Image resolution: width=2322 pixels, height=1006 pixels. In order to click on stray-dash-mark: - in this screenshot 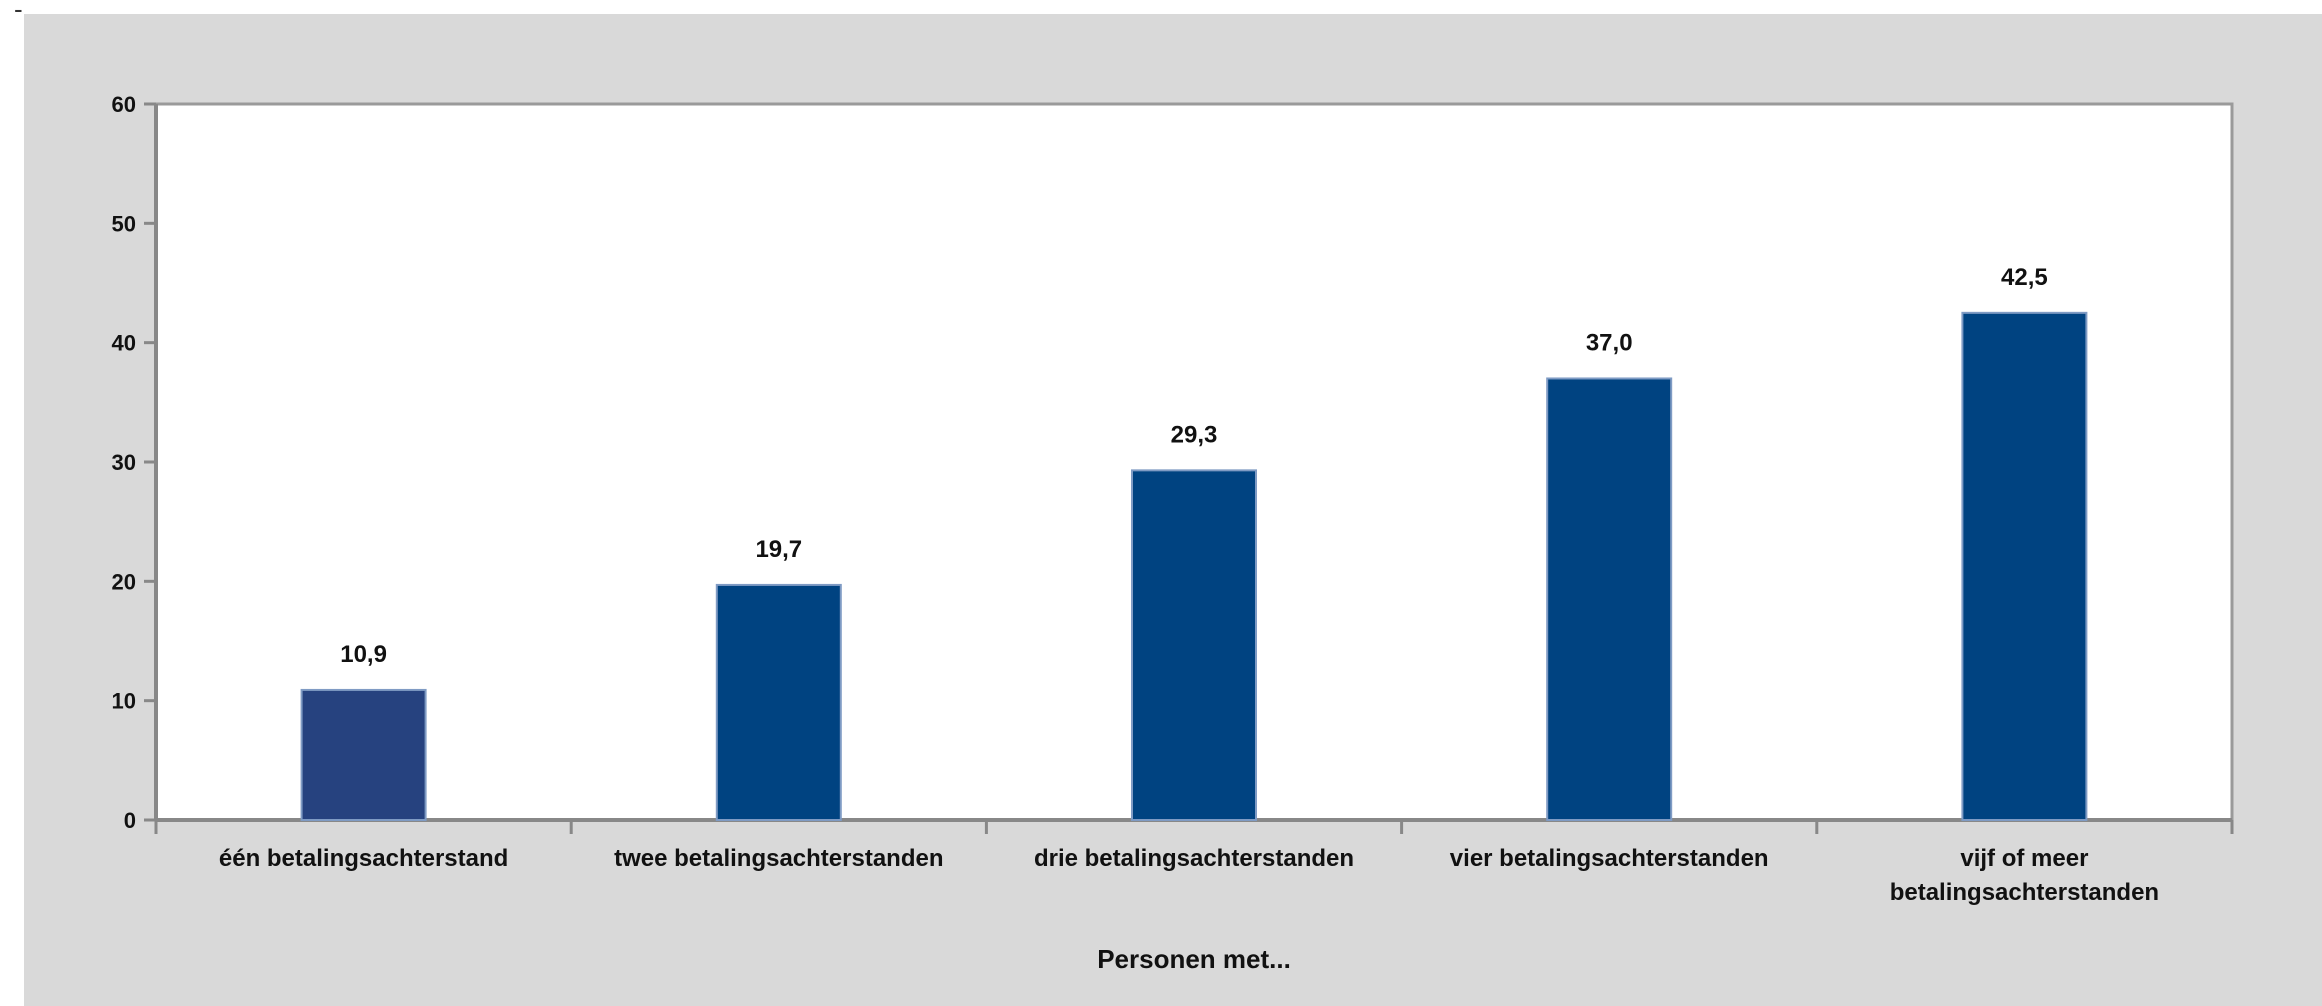, I will do `click(18, 12)`.